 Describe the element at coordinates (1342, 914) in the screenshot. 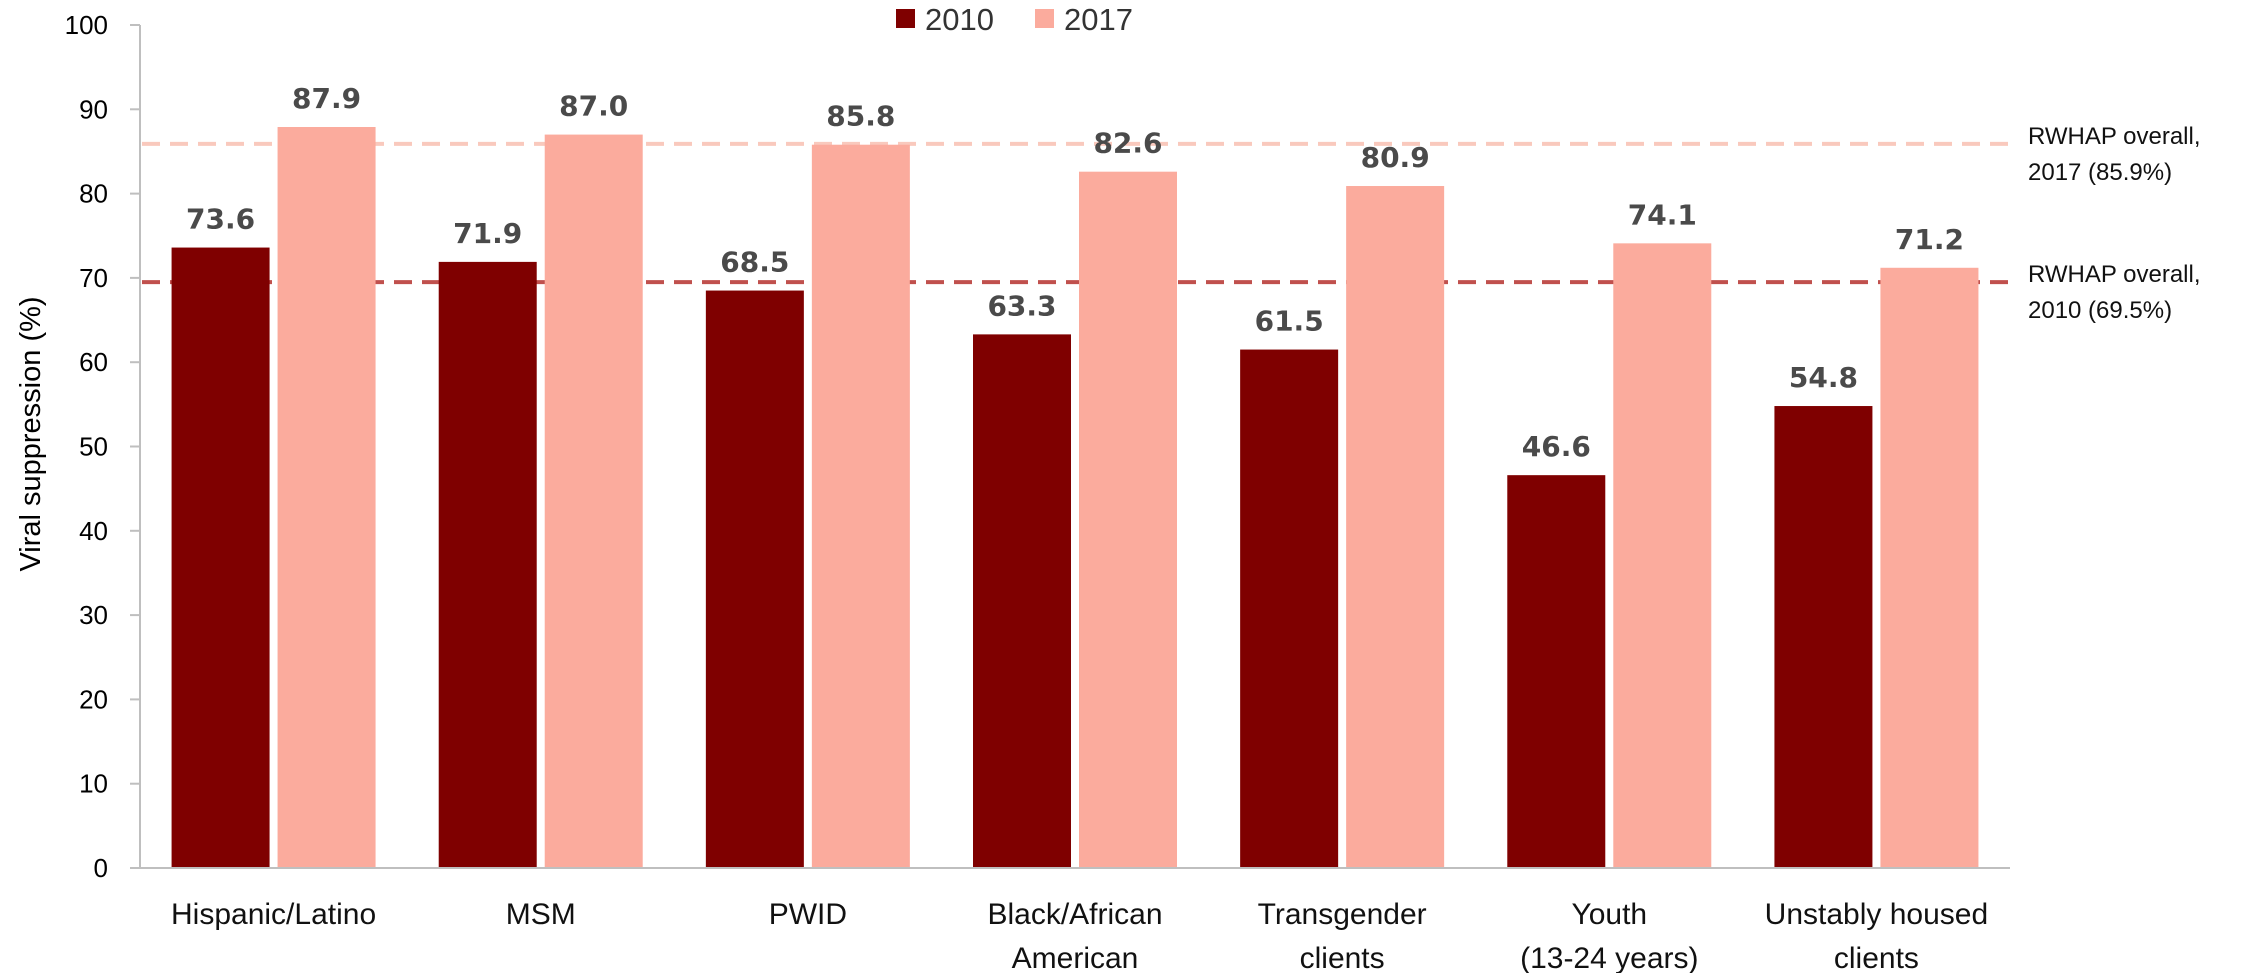

I see `x-category-label: Transgender` at that location.